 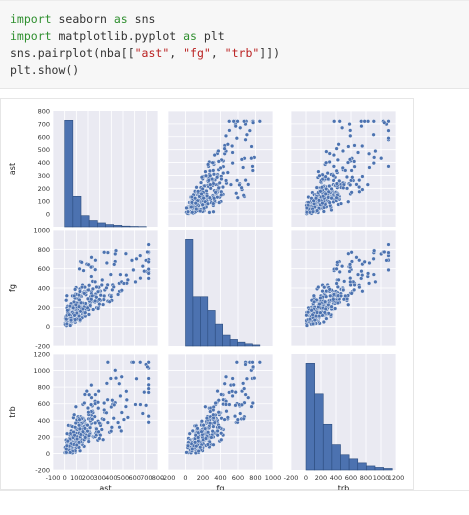 I want to click on x-tick-label: 800, so click(x=255, y=478).